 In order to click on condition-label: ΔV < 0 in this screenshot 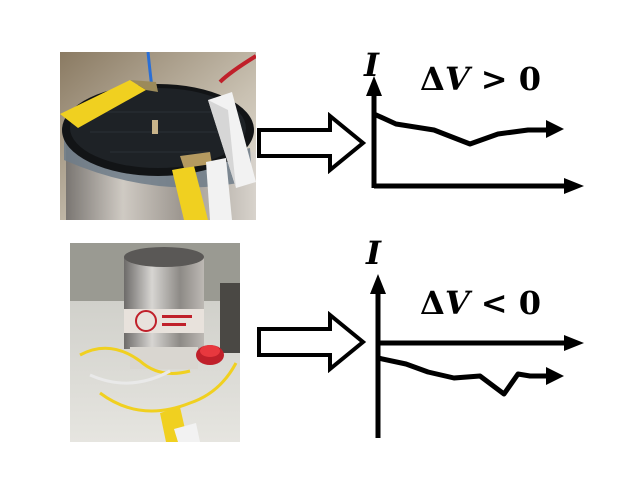, I will do `click(480, 303)`.